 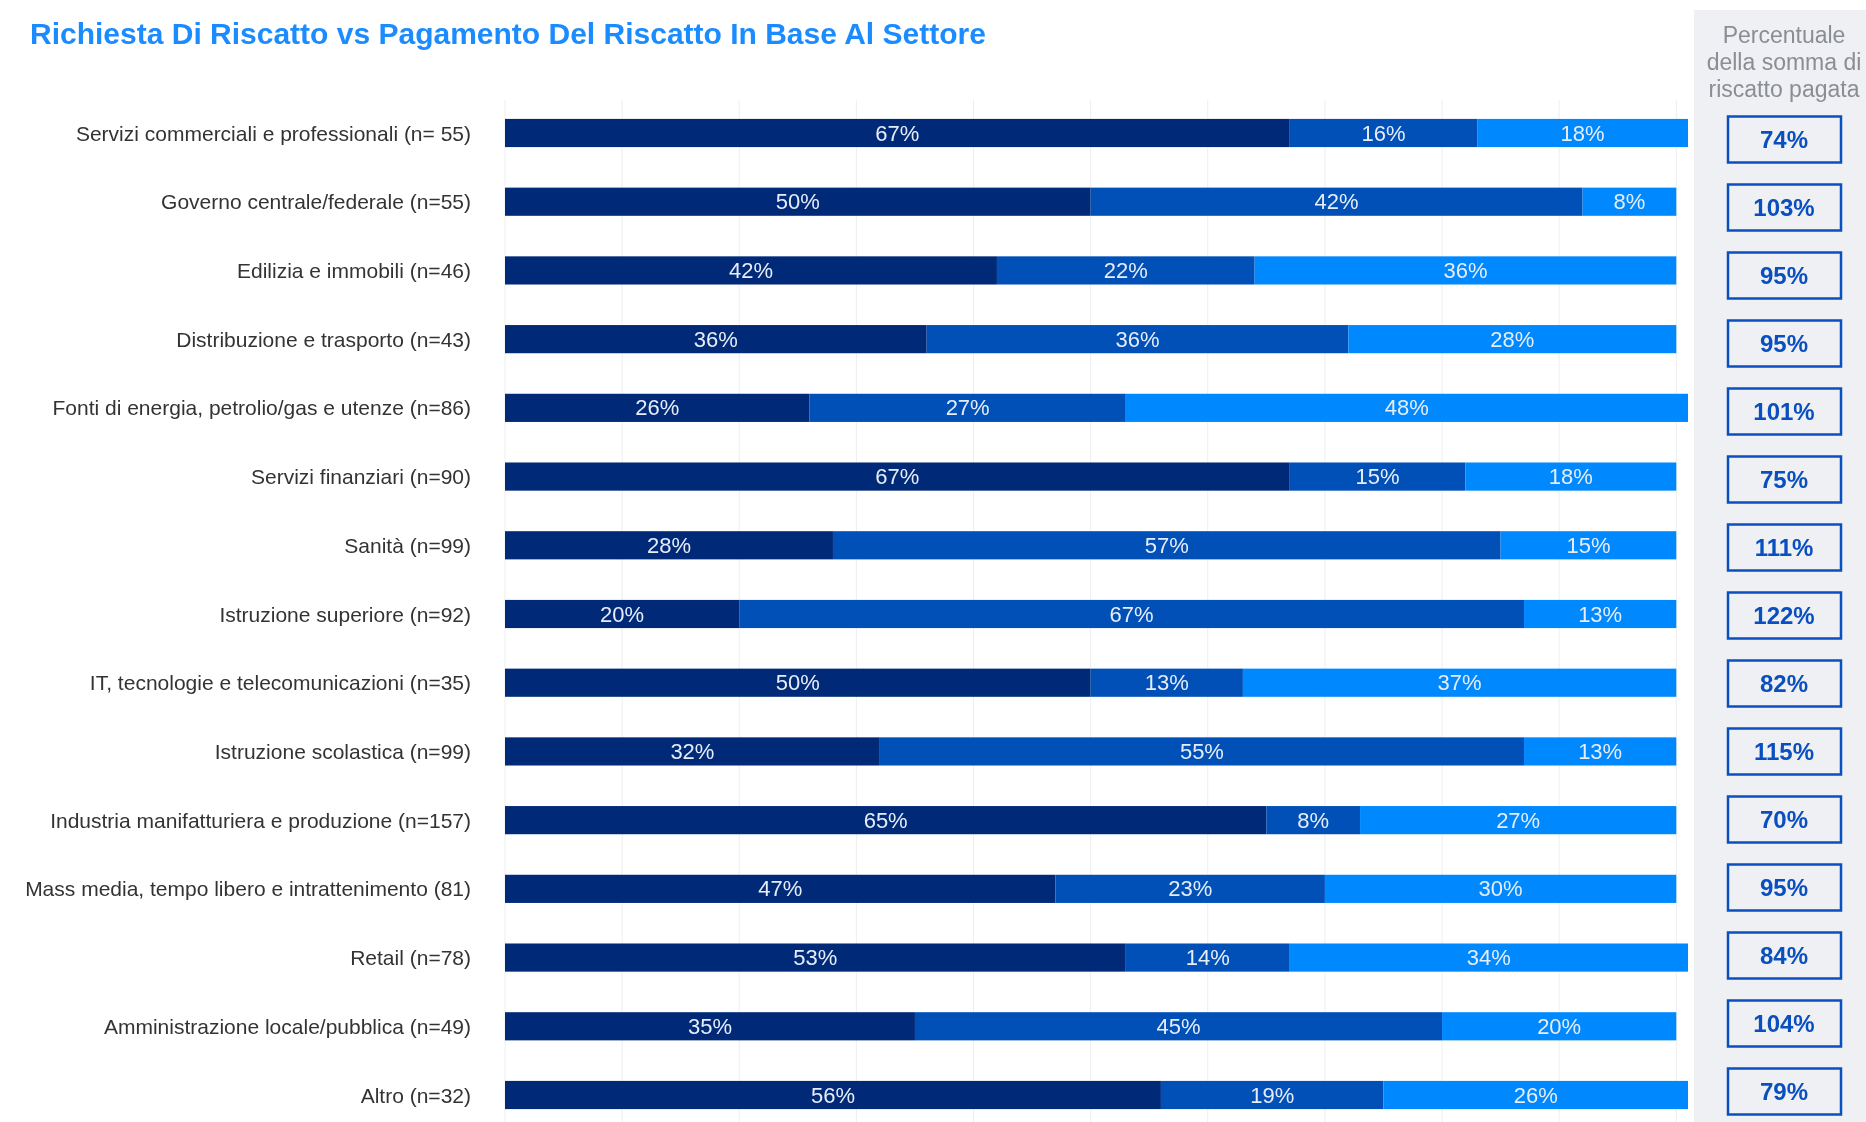 What do you see at coordinates (1784, 411) in the screenshot?
I see `data-label: 101%` at bounding box center [1784, 411].